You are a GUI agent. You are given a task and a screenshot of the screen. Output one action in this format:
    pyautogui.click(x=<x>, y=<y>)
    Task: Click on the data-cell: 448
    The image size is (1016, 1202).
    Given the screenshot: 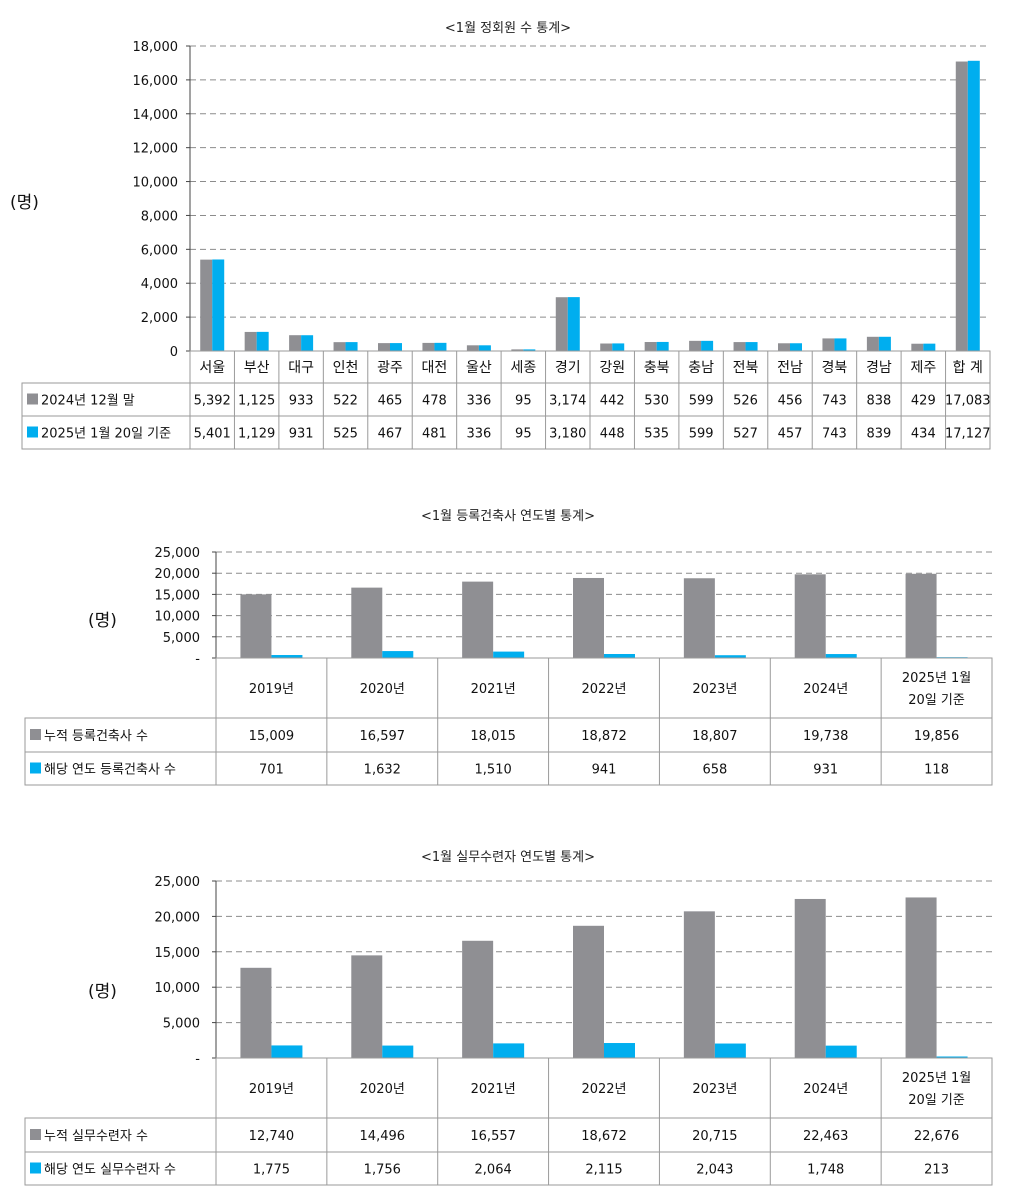 What is the action you would take?
    pyautogui.click(x=612, y=434)
    